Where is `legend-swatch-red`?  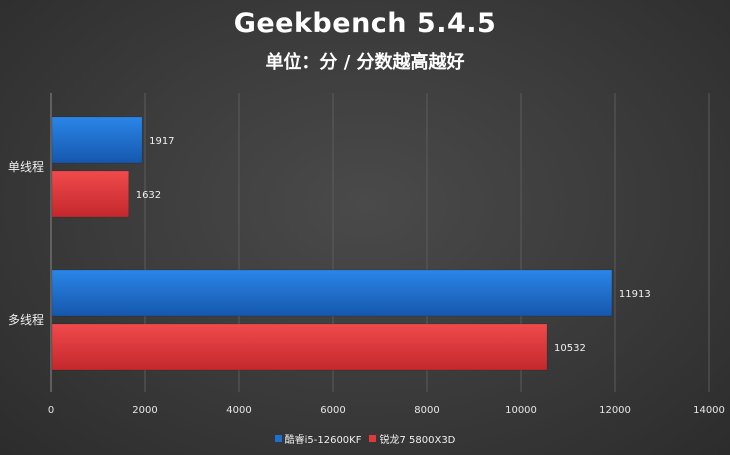 legend-swatch-red is located at coordinates (373, 438).